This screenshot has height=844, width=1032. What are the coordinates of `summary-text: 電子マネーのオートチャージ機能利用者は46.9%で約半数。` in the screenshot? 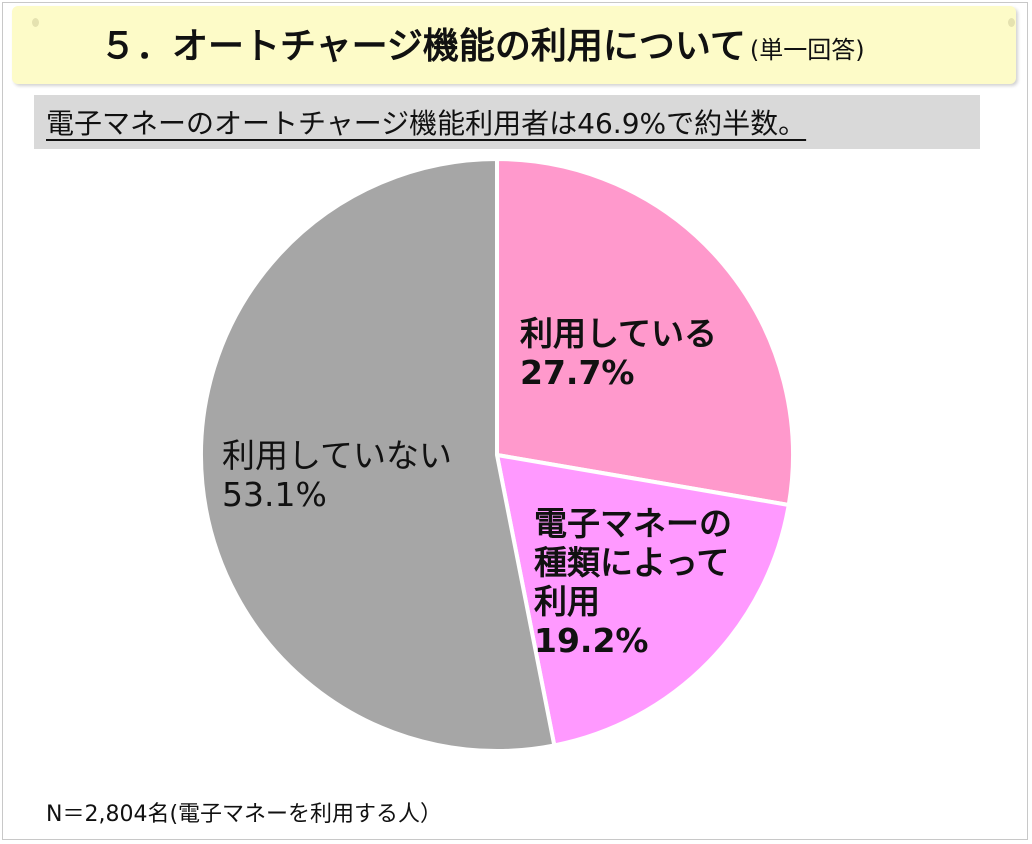 It's located at (426, 123).